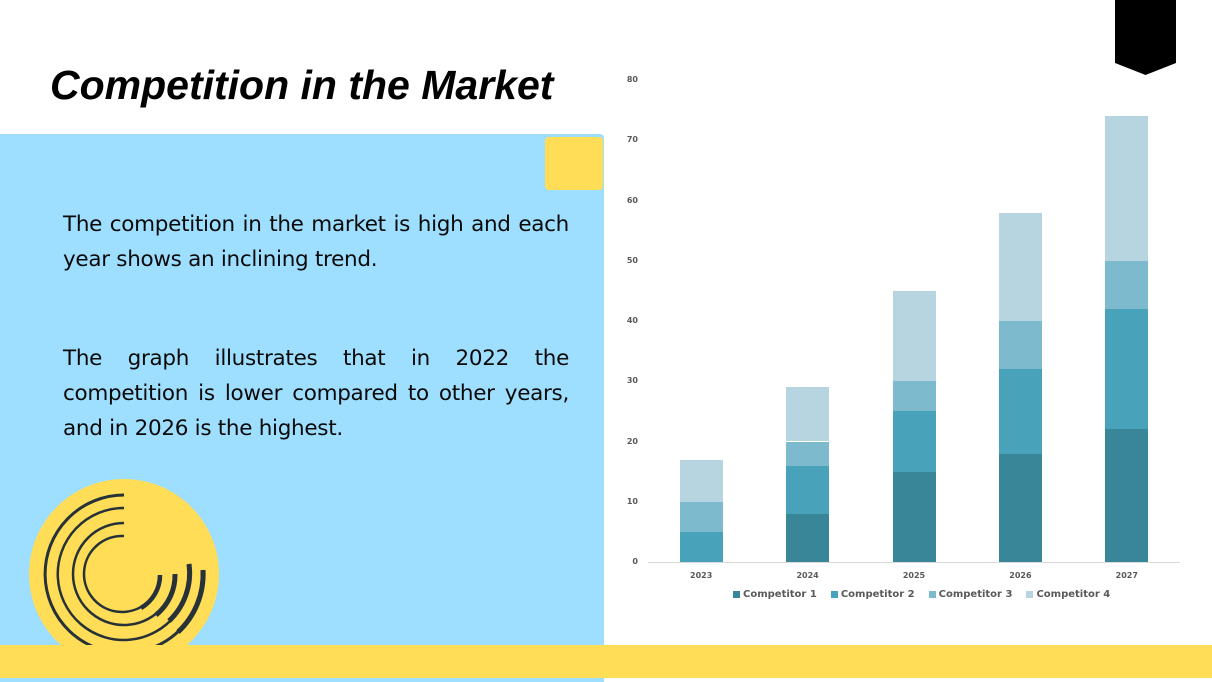  What do you see at coordinates (975, 594) in the screenshot?
I see `legend-label: Competitor 3` at bounding box center [975, 594].